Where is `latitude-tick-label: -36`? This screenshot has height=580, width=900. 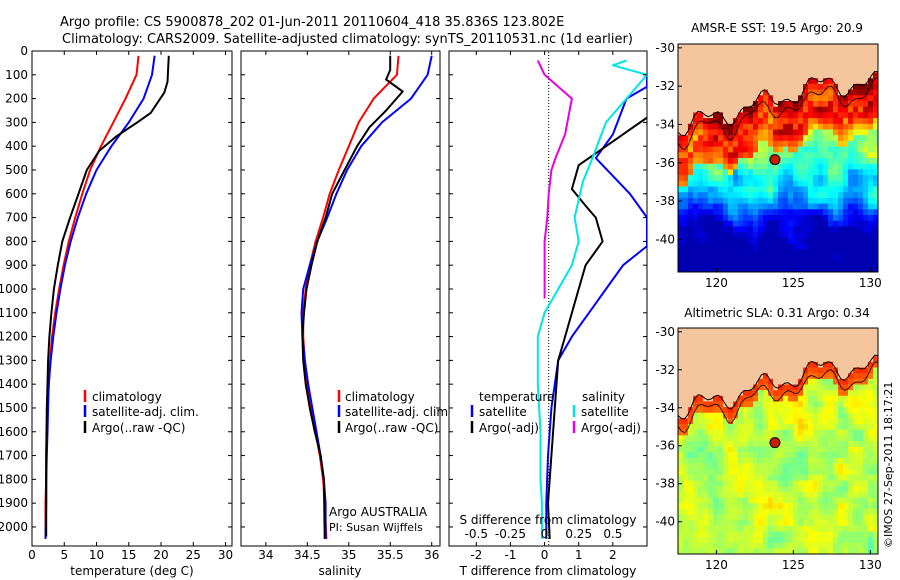
latitude-tick-label: -36 is located at coordinates (665, 446).